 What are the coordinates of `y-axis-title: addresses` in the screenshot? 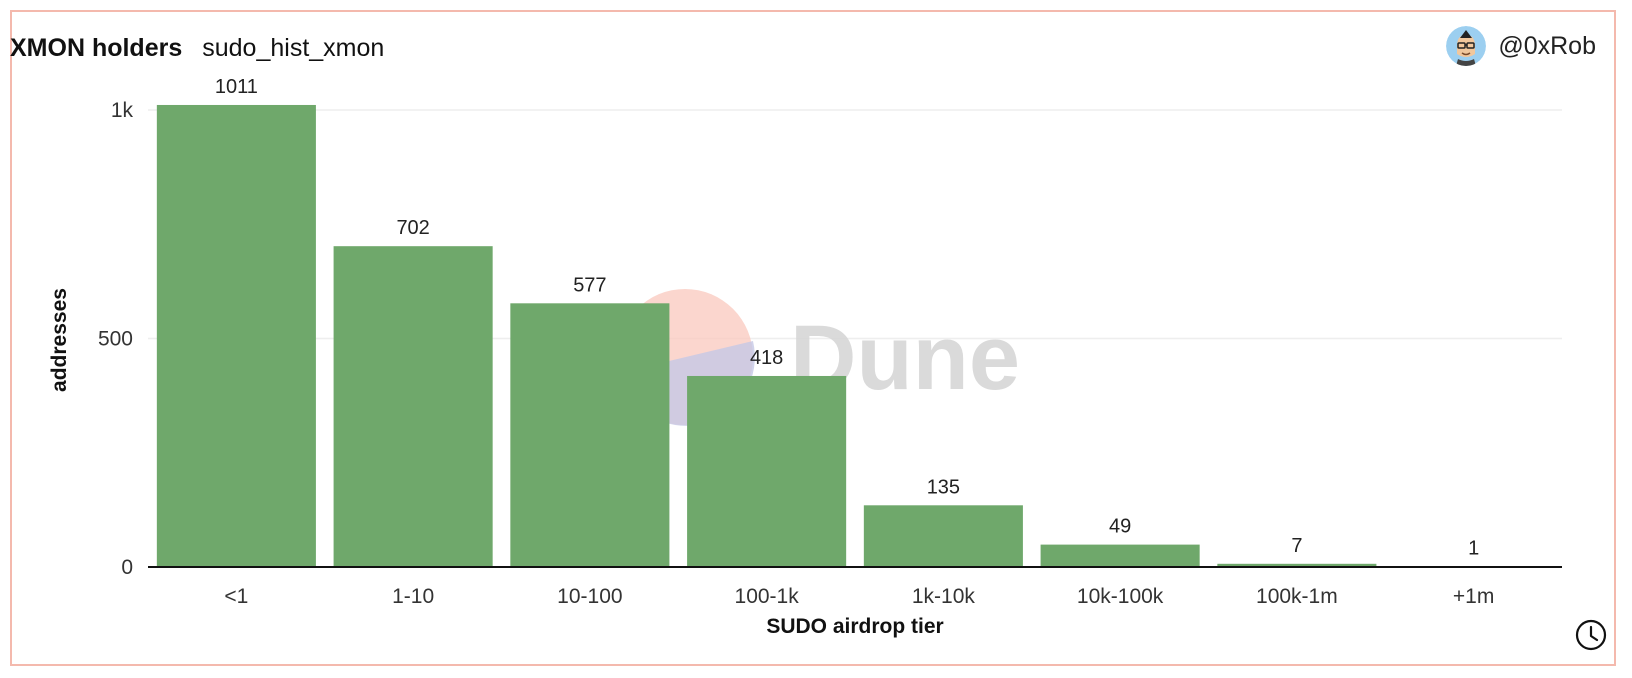 It's located at (59, 340).